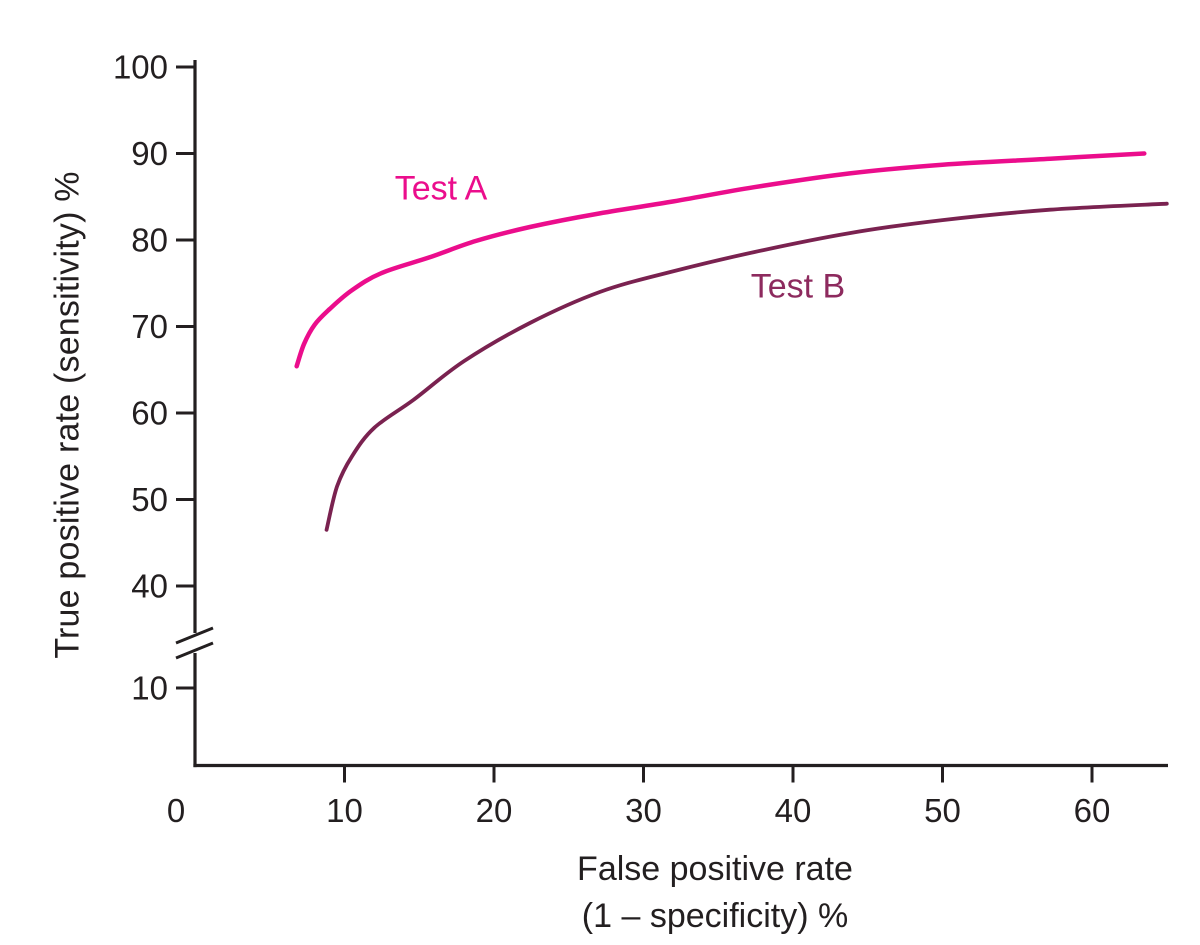  What do you see at coordinates (149, 688) in the screenshot?
I see `y-tick-label: 10` at bounding box center [149, 688].